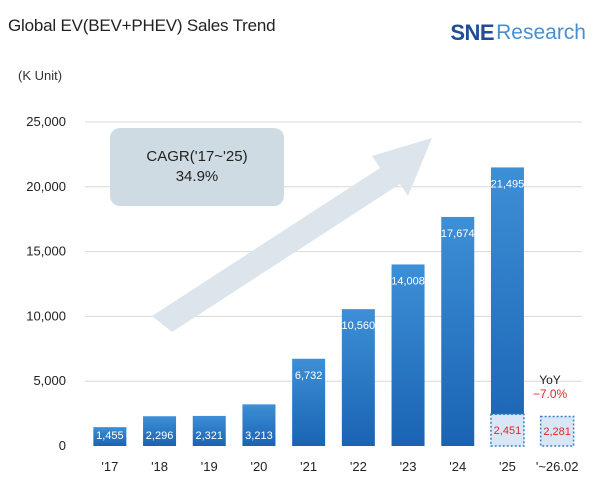 The image size is (600, 493). I want to click on sne-research-logo: SNE Research, so click(518, 33).